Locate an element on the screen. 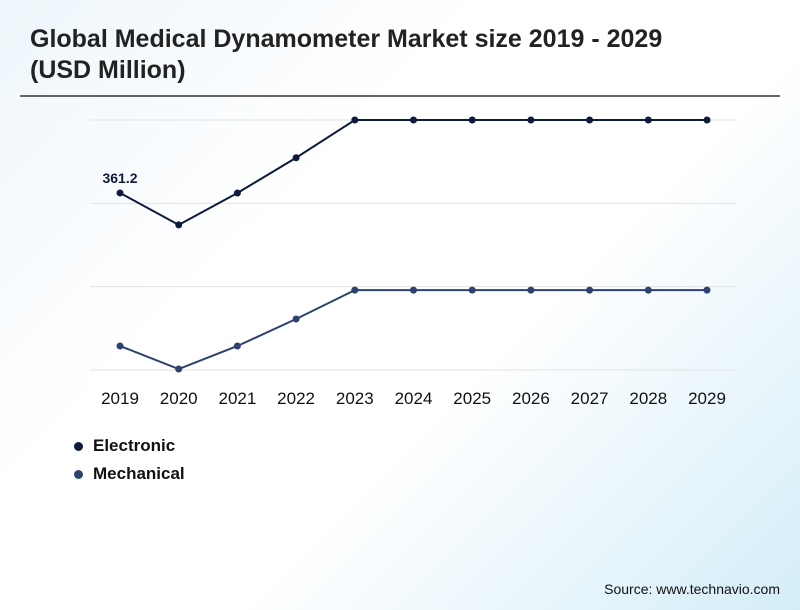 This screenshot has height=610, width=800. series-line-electronic is located at coordinates (413, 173).